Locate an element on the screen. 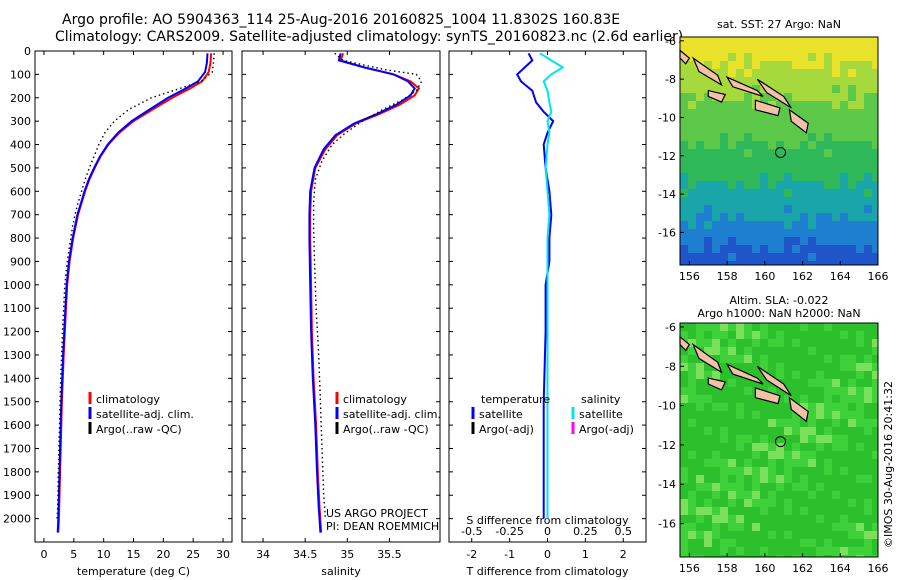  map-y-tick-label: -16 is located at coordinates (667, 524).